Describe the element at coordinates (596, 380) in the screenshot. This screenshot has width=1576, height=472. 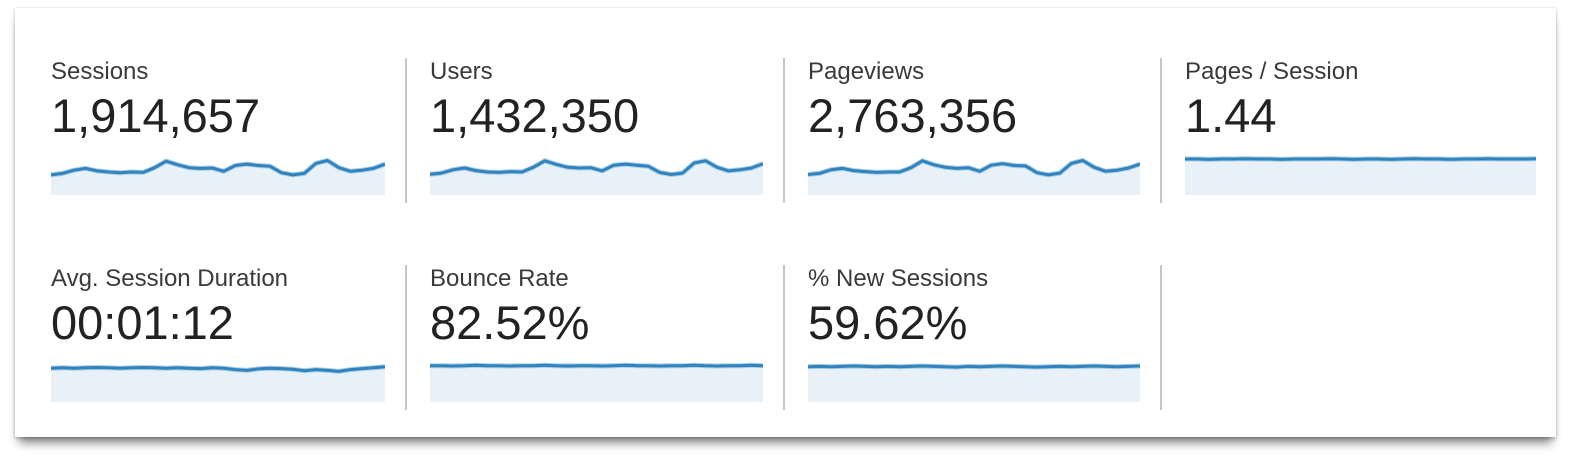
I see `bounce-rate-sparkline-chart` at that location.